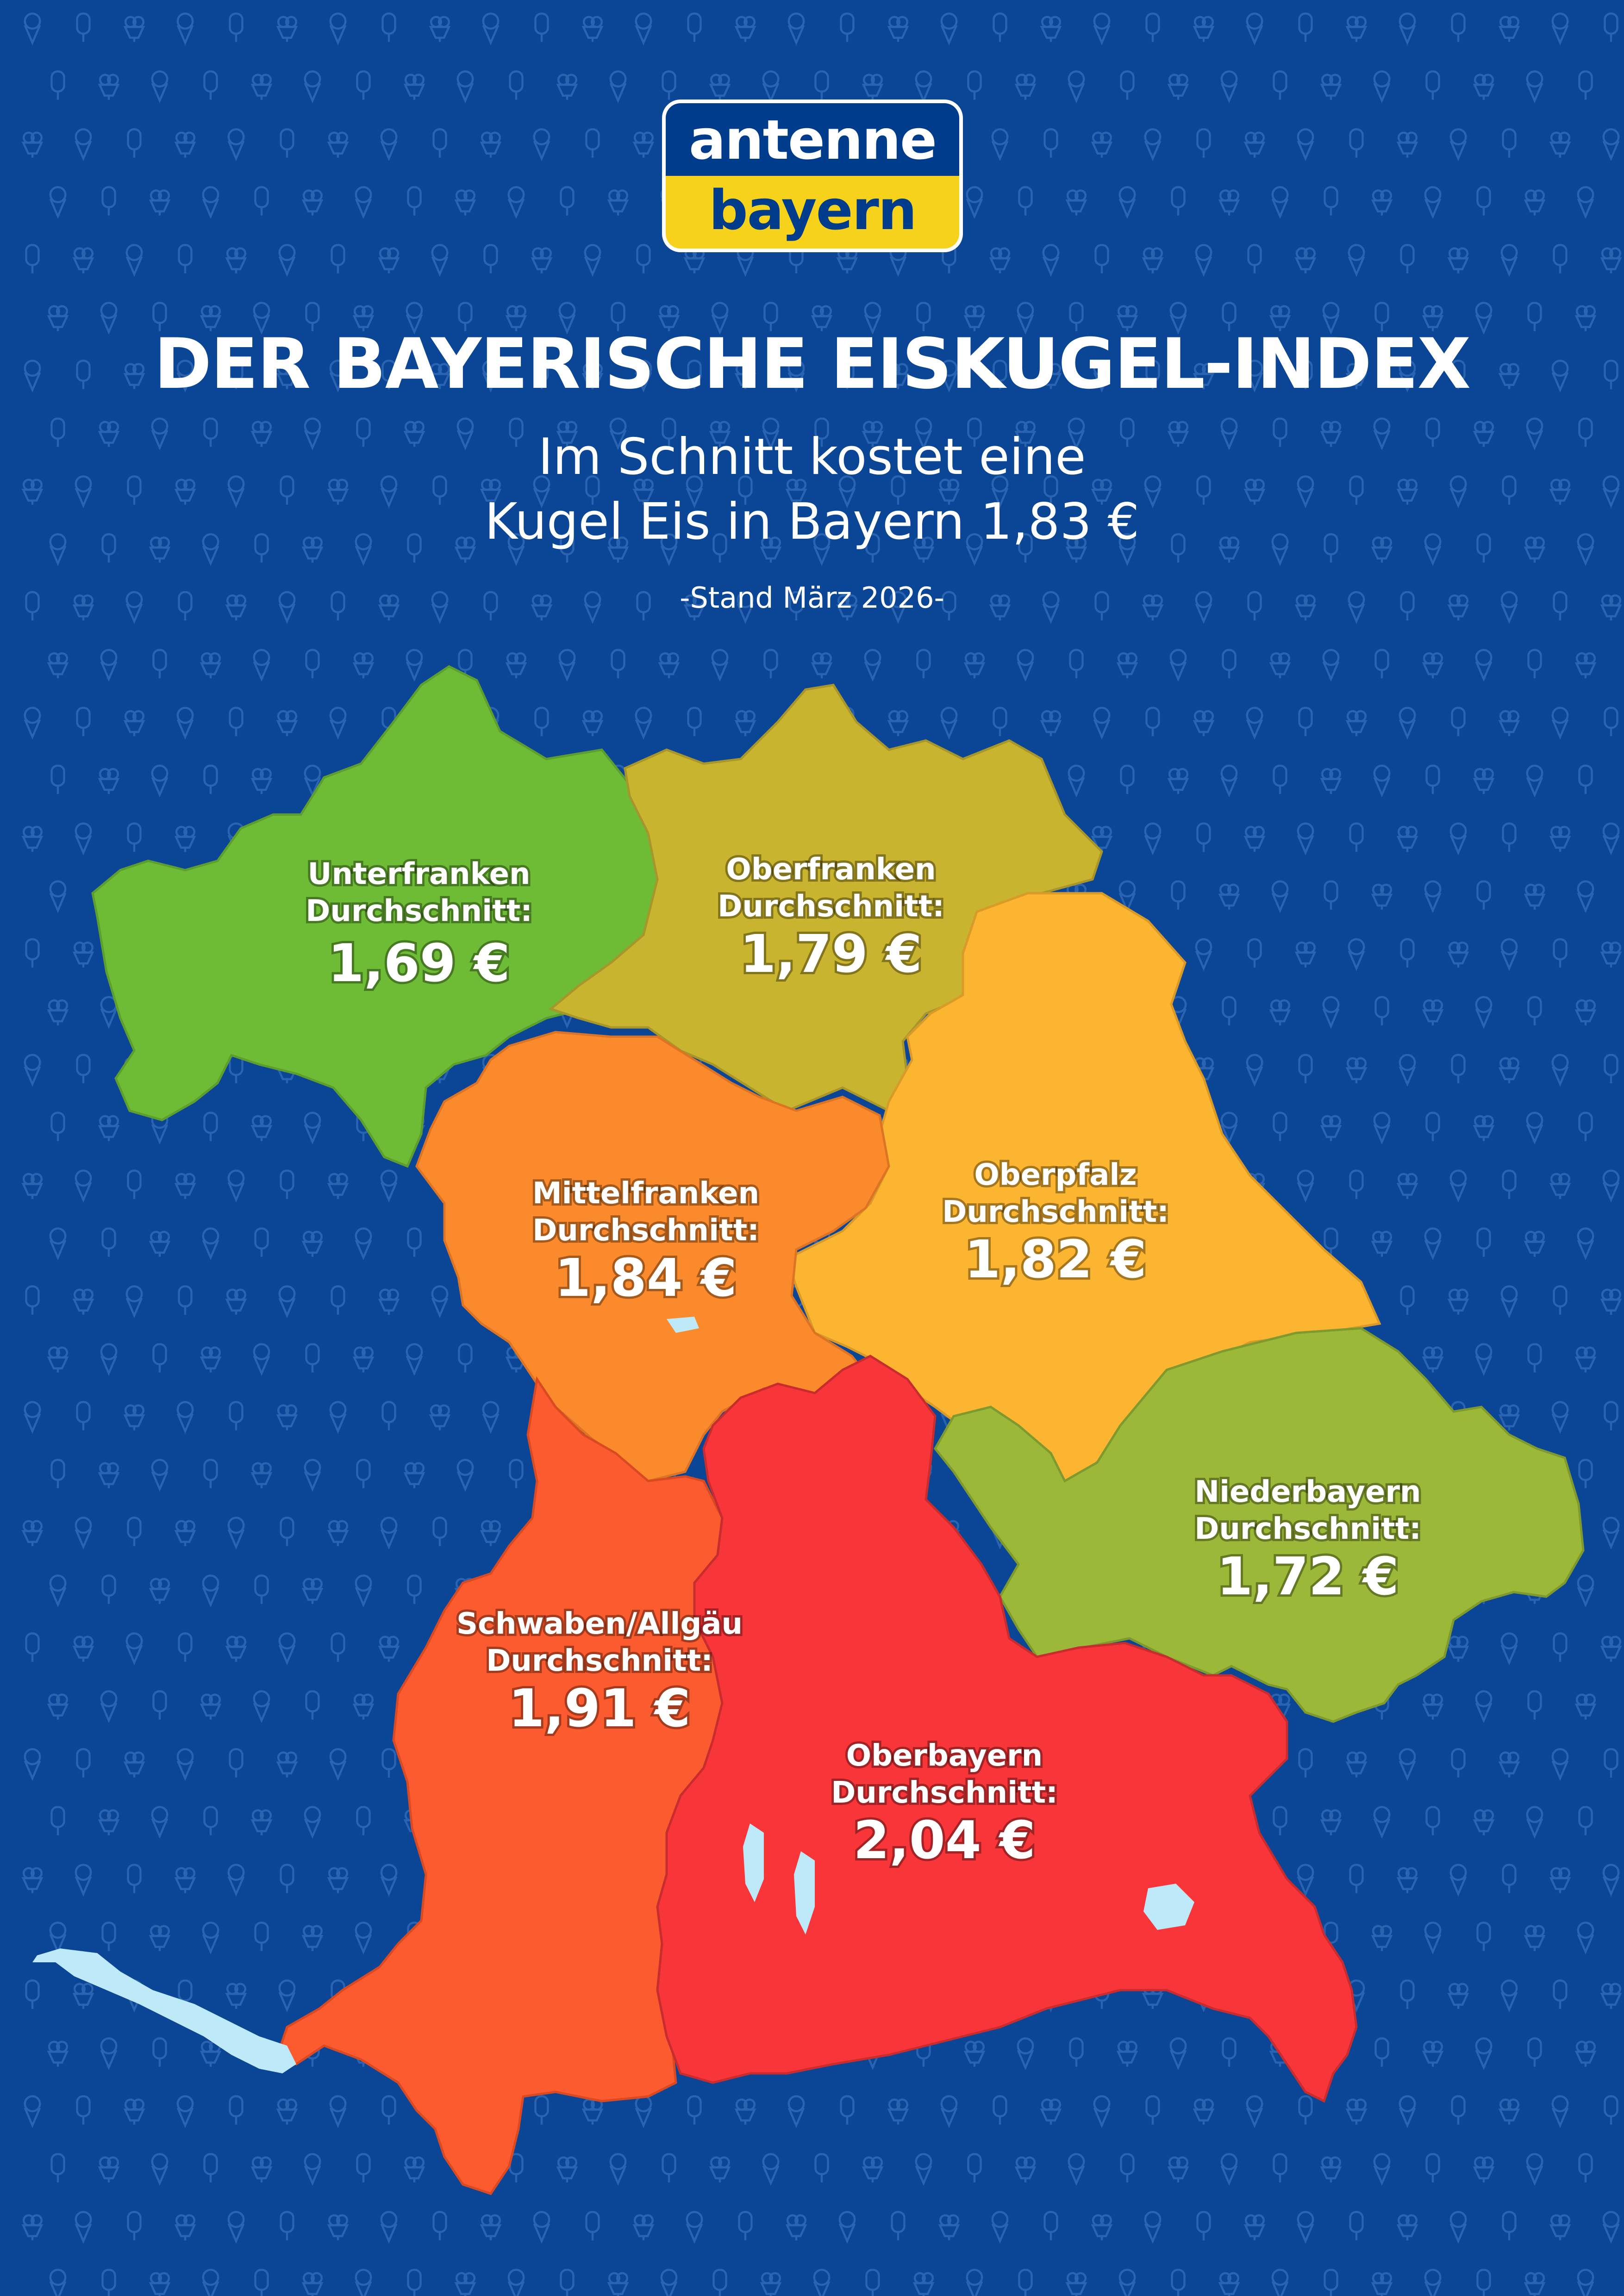  I want to click on region-schwaben-shape, so click(500, 1785).